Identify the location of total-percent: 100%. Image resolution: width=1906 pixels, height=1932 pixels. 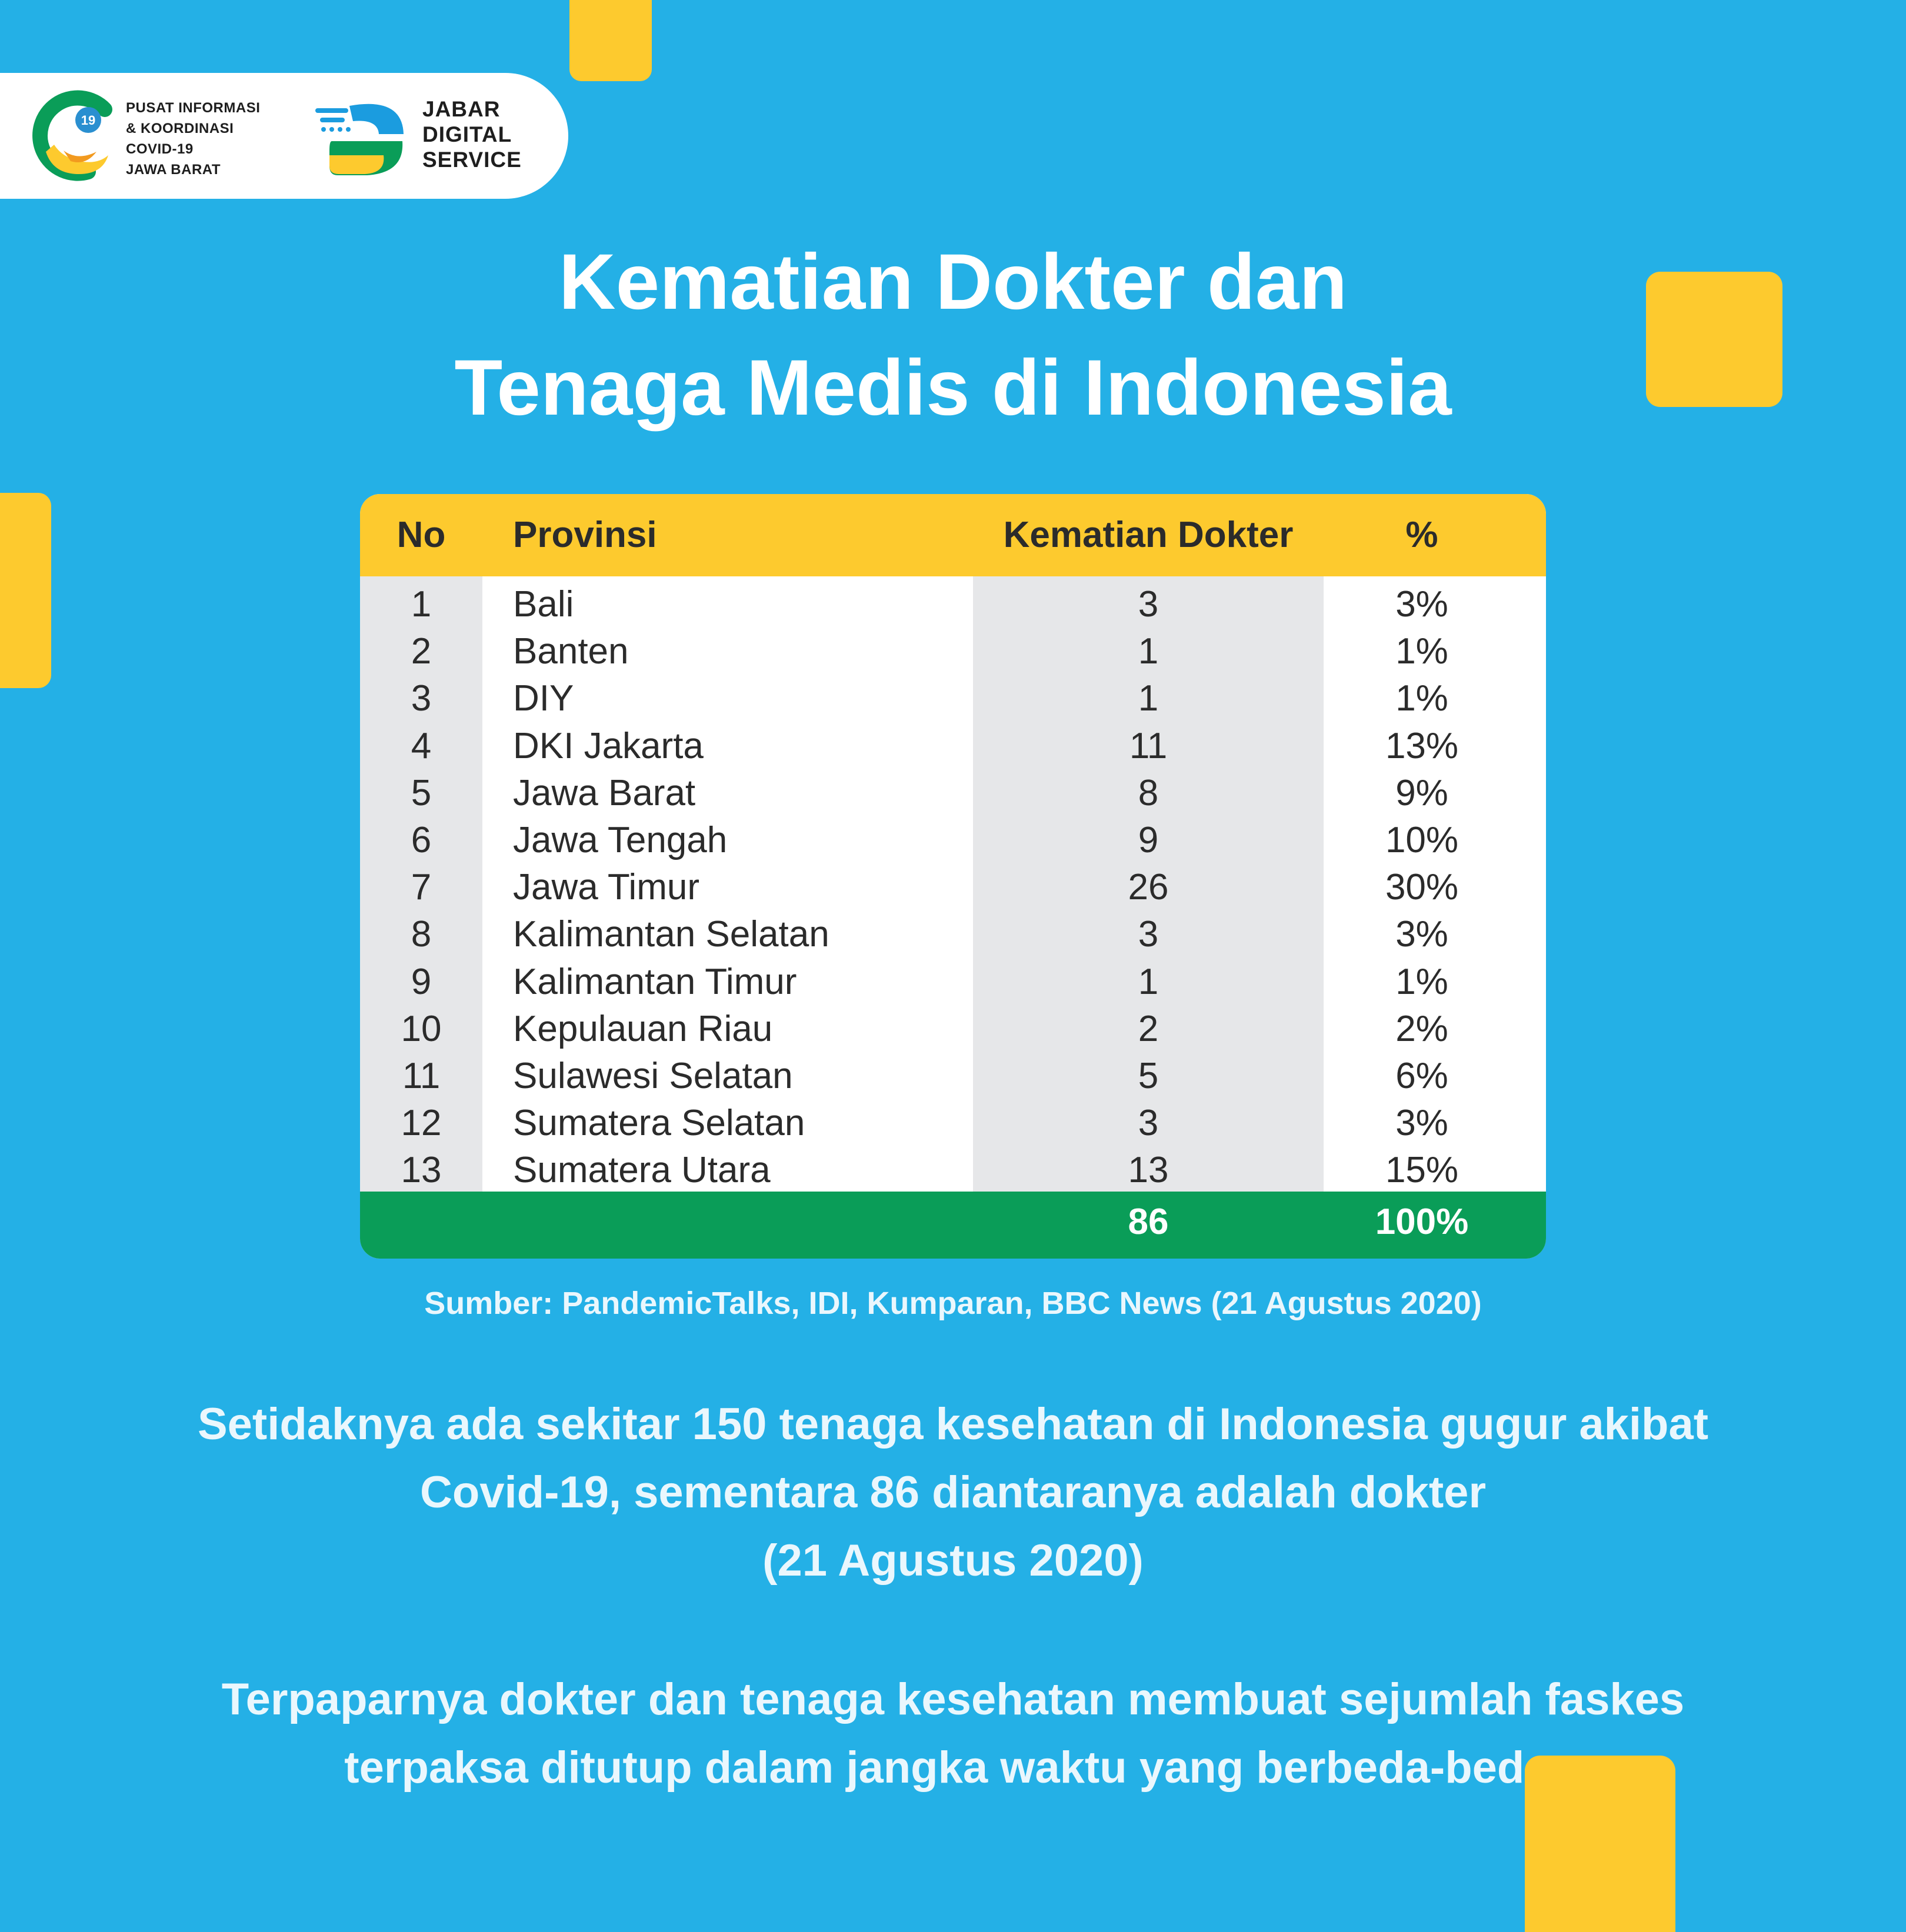
(1422, 1222).